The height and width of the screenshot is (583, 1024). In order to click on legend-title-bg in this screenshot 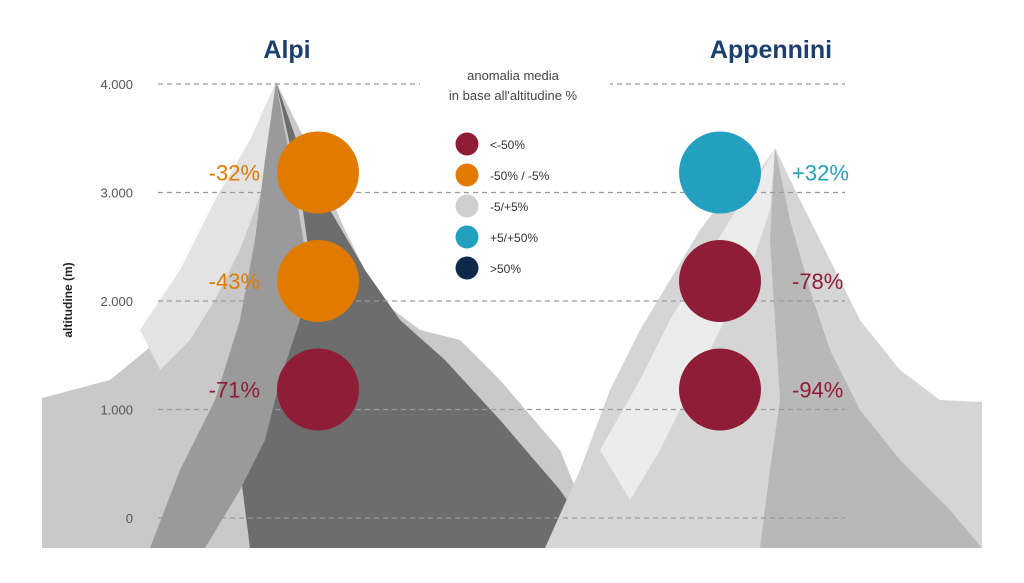, I will do `click(515, 85)`.